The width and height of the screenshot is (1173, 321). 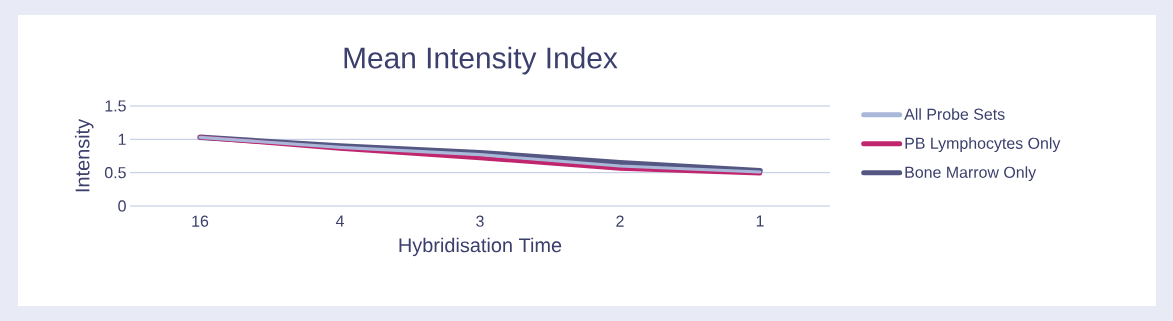 What do you see at coordinates (983, 145) in the screenshot?
I see `legend-label: PB Lymphocytes Only` at bounding box center [983, 145].